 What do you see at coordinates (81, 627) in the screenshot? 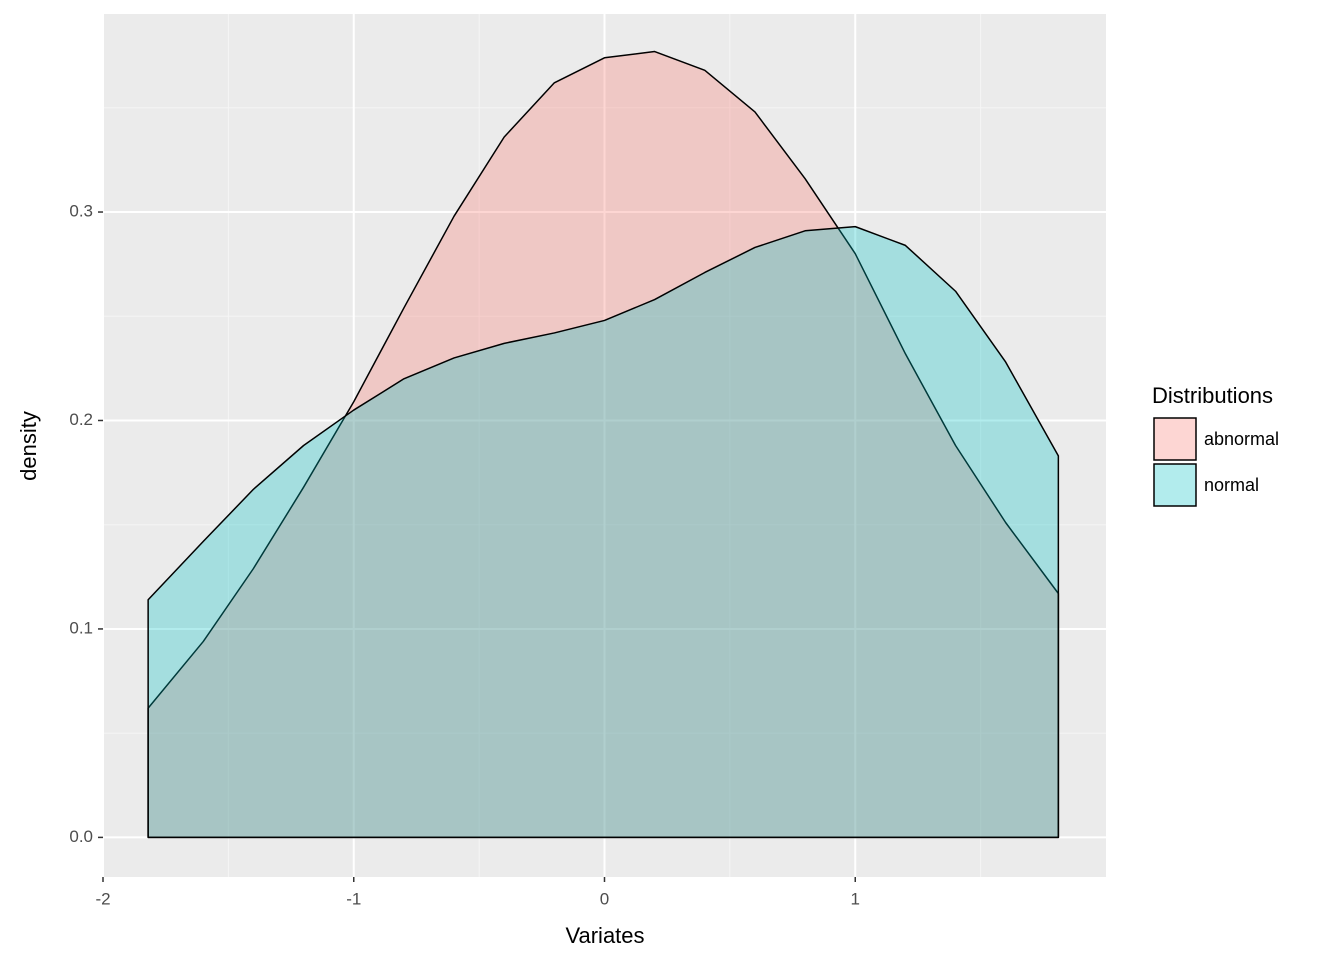
I see `y-tick-label: 0.1` at bounding box center [81, 627].